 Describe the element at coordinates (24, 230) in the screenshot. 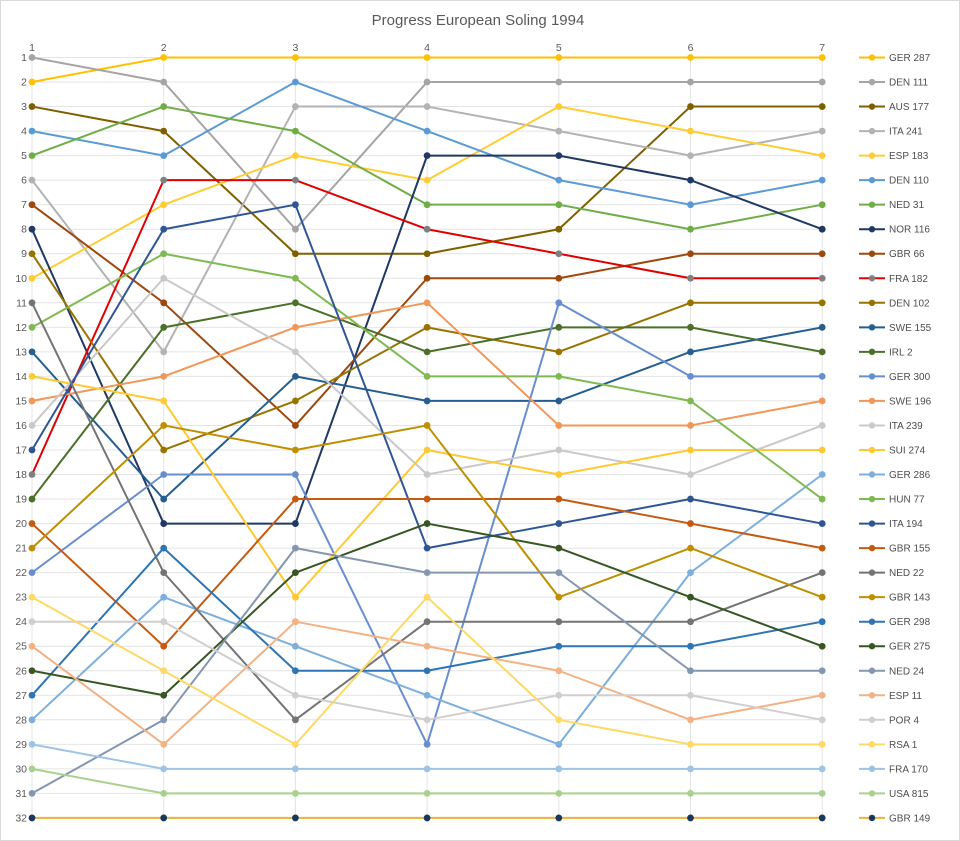

I see `y-axis-label: 8` at that location.